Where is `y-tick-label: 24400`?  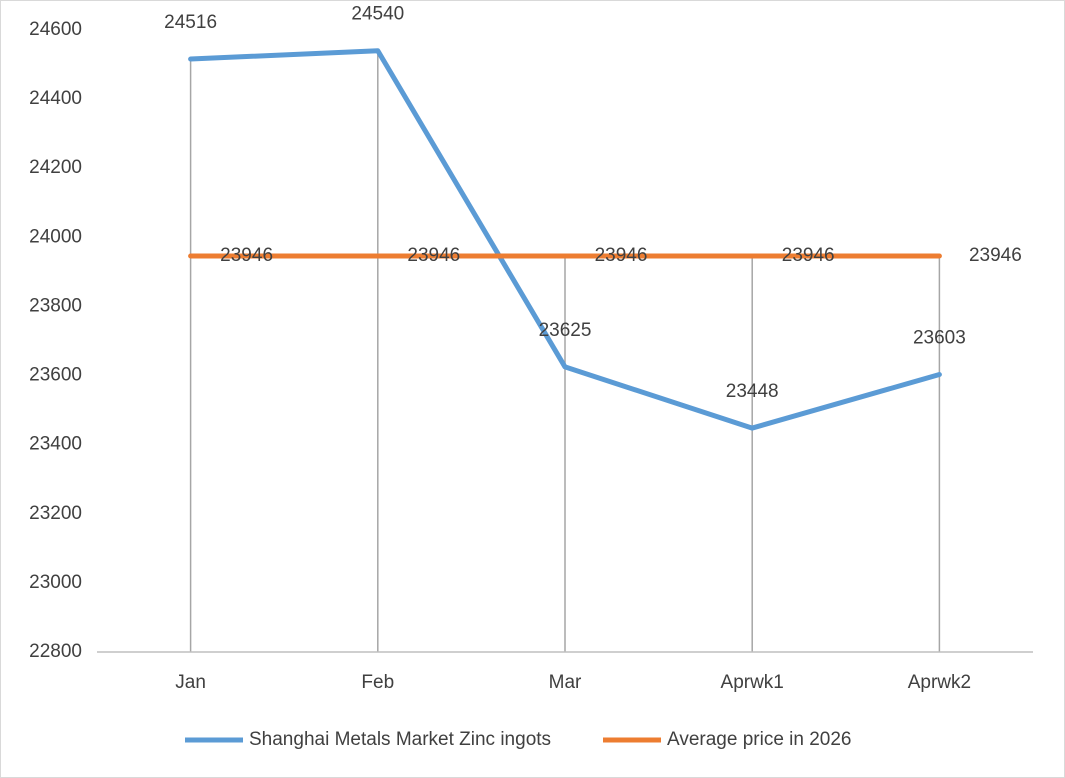
y-tick-label: 24400 is located at coordinates (55, 98).